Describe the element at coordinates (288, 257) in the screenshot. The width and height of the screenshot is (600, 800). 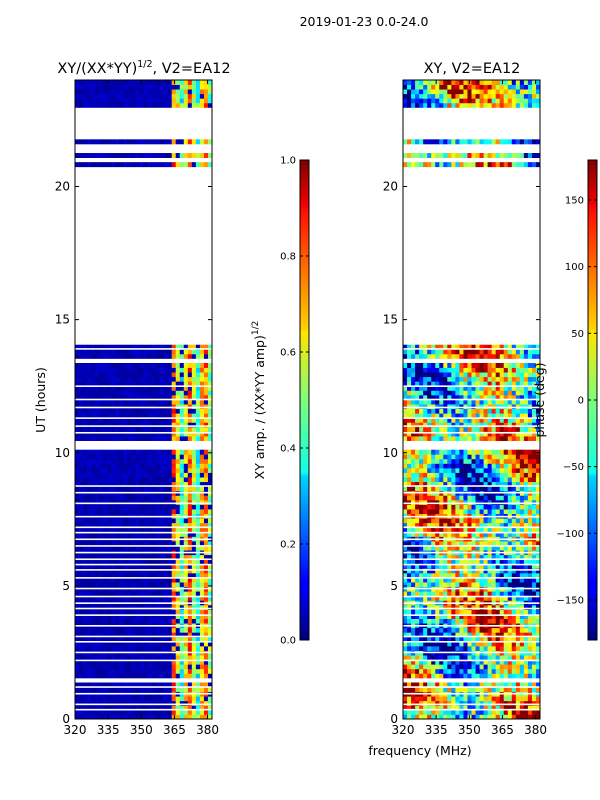
I see `colorbar-tick-label: 0.8` at that location.